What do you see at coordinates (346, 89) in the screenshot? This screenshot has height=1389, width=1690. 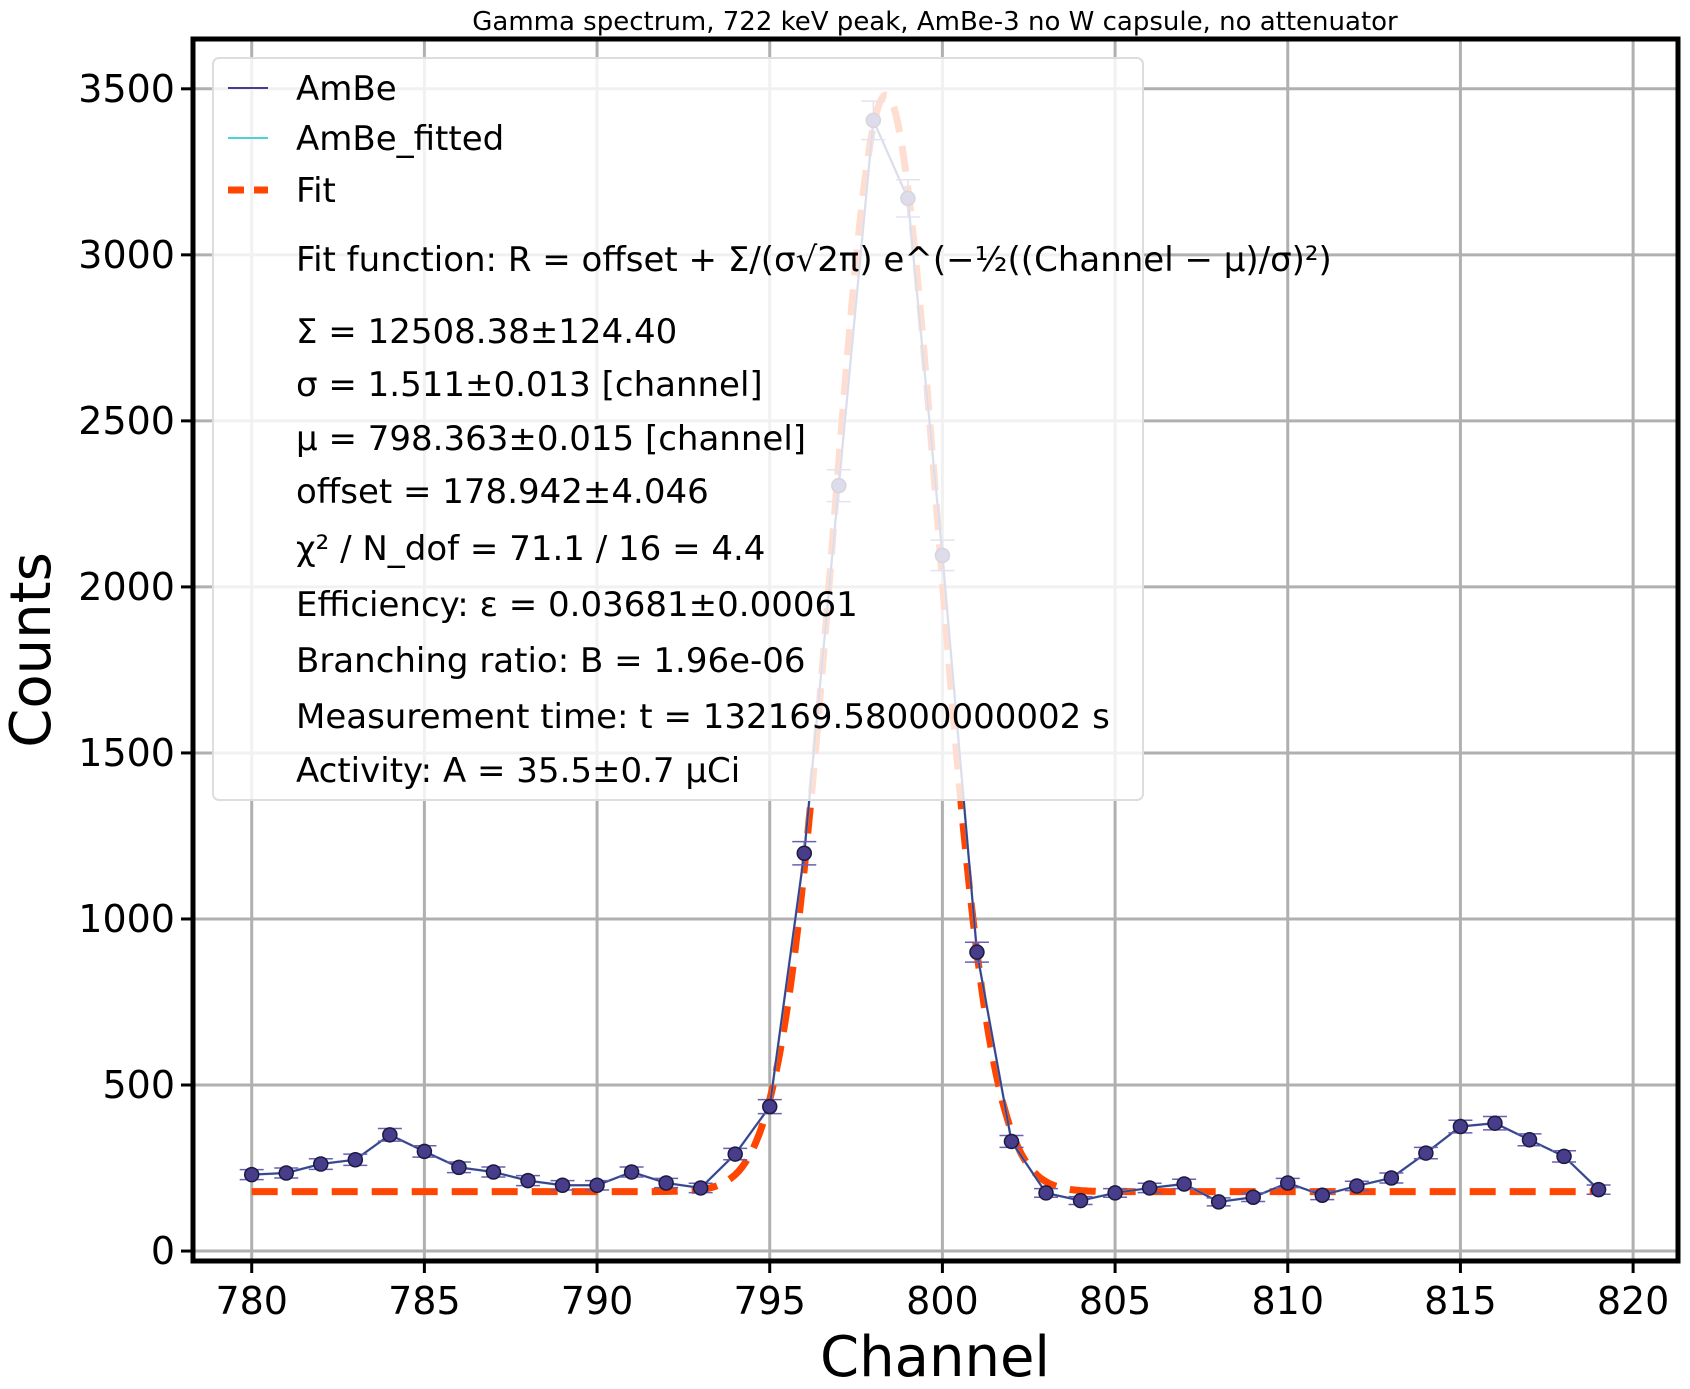 I see `legend-label-ambe: AmBe` at bounding box center [346, 89].